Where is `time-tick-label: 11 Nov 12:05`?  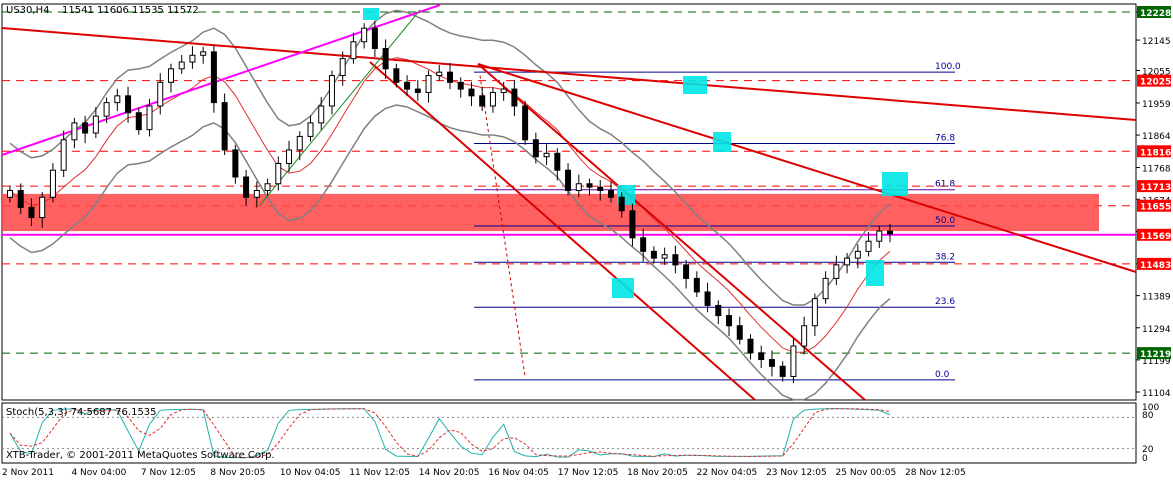
time-tick-label: 11 Nov 12:05 is located at coordinates (379, 473).